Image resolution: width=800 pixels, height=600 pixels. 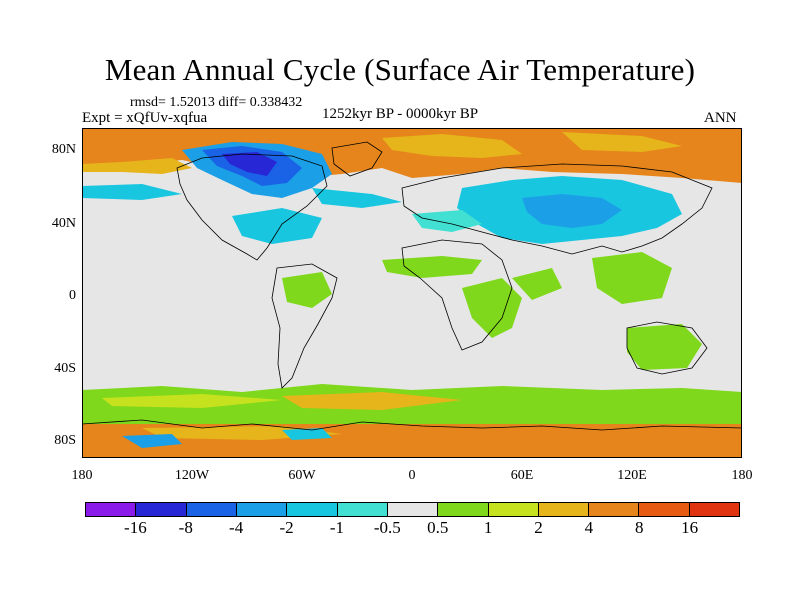 I want to click on coast-australia, so click(x=667, y=348).